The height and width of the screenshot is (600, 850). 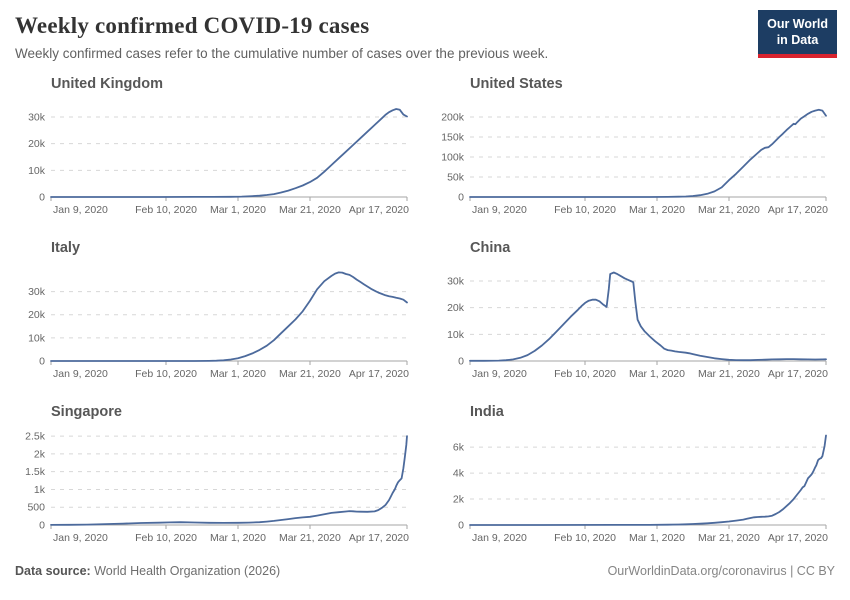 What do you see at coordinates (35, 472) in the screenshot?
I see `svg-text: 1.5k` at bounding box center [35, 472].